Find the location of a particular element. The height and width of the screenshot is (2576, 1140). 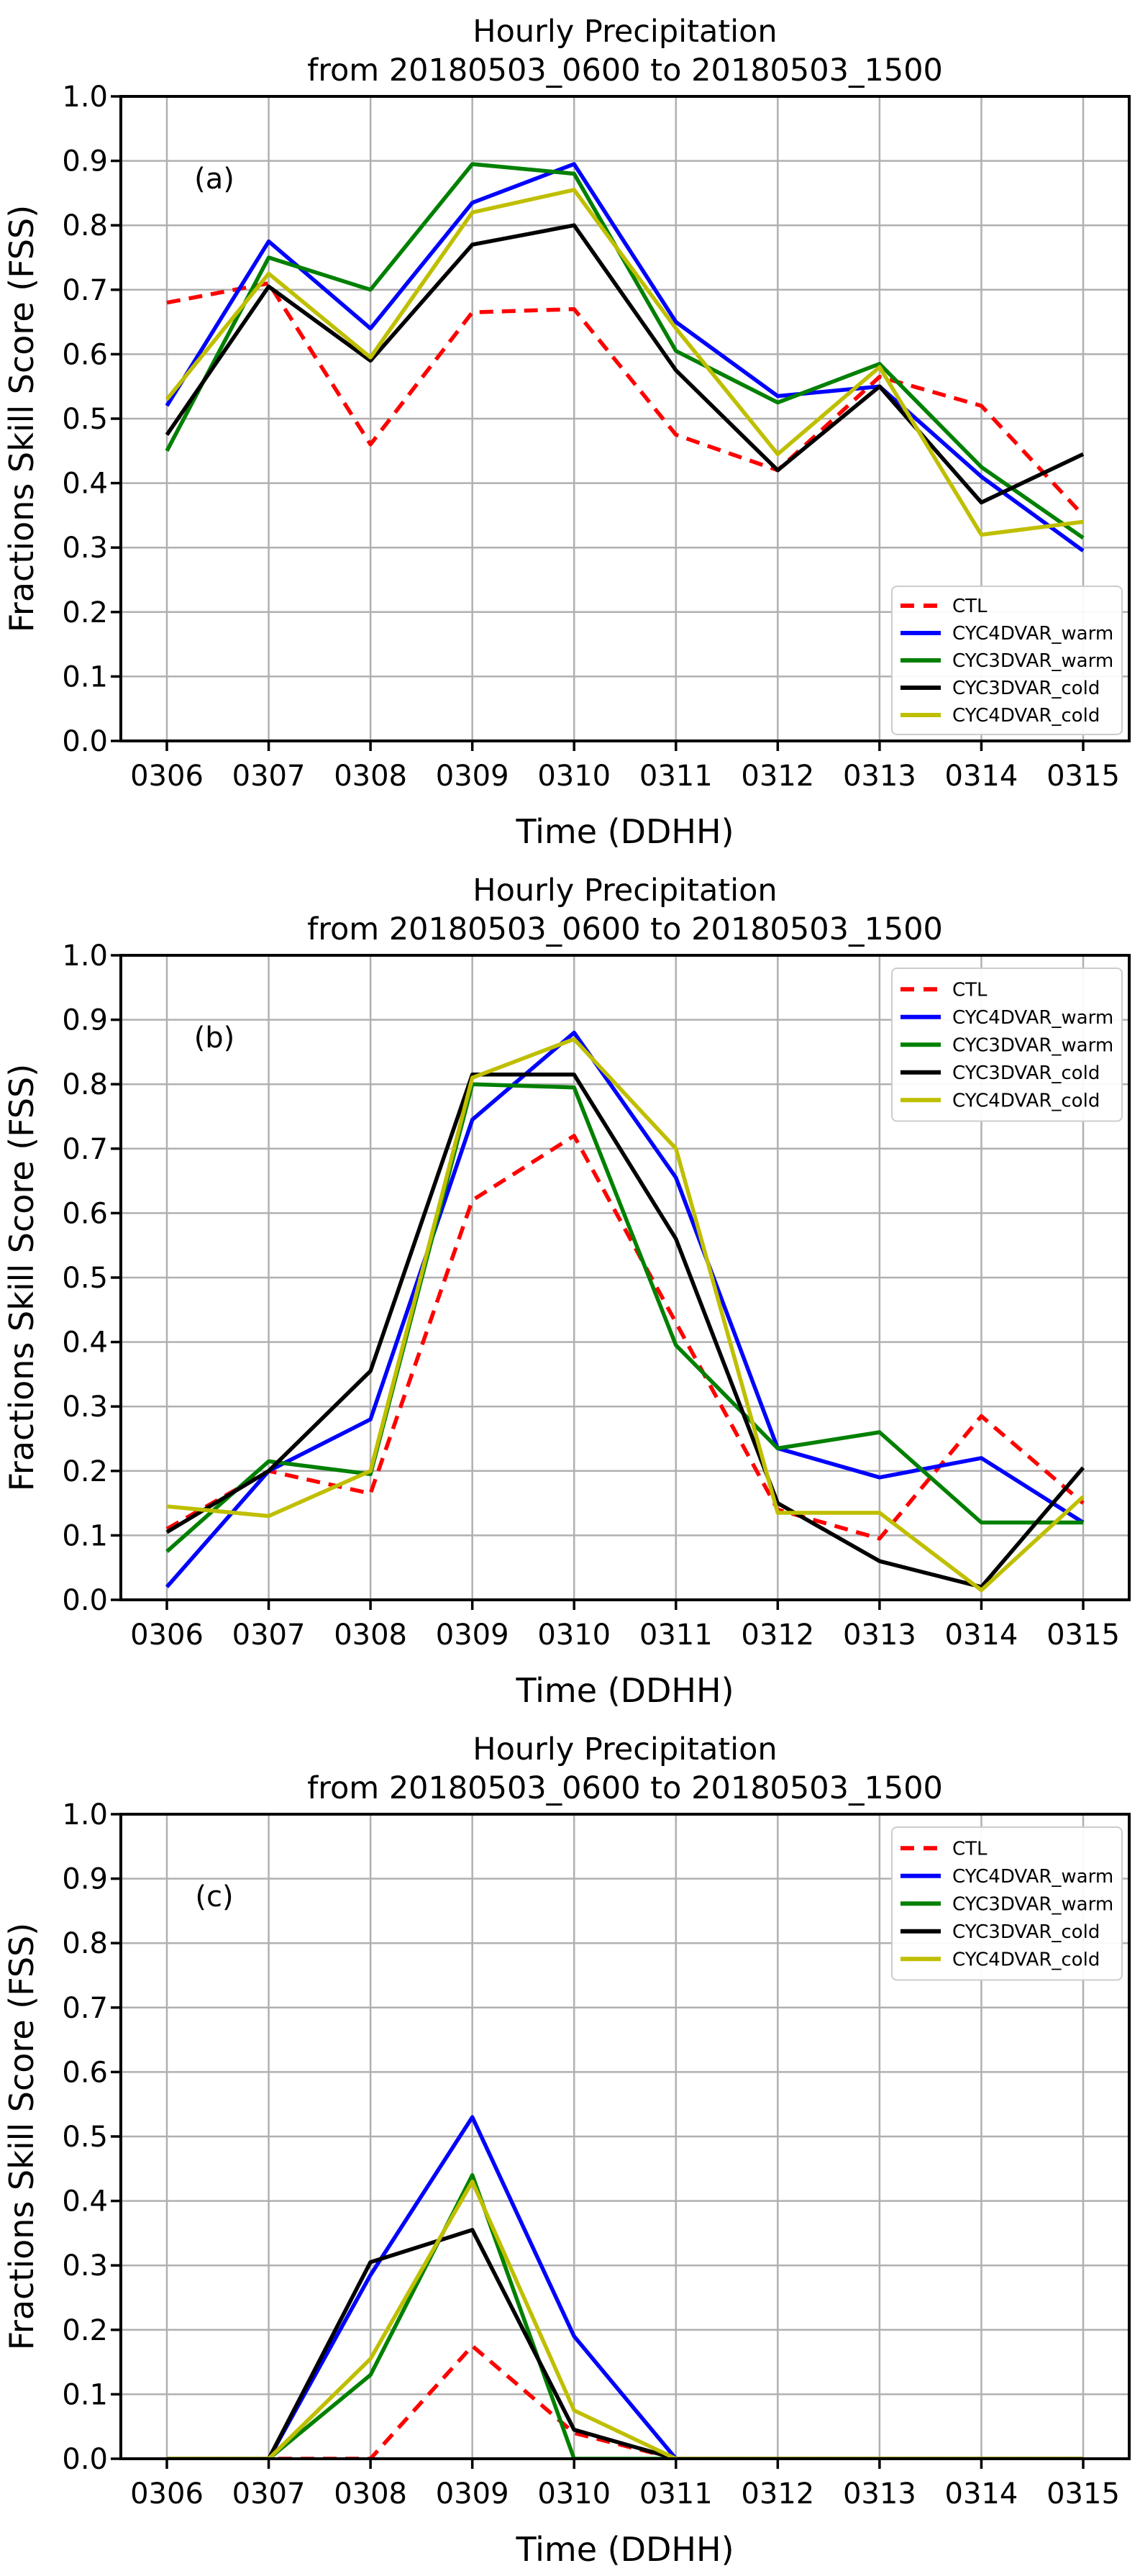

series-line-cyc4dvar_warm is located at coordinates (625, 2287).